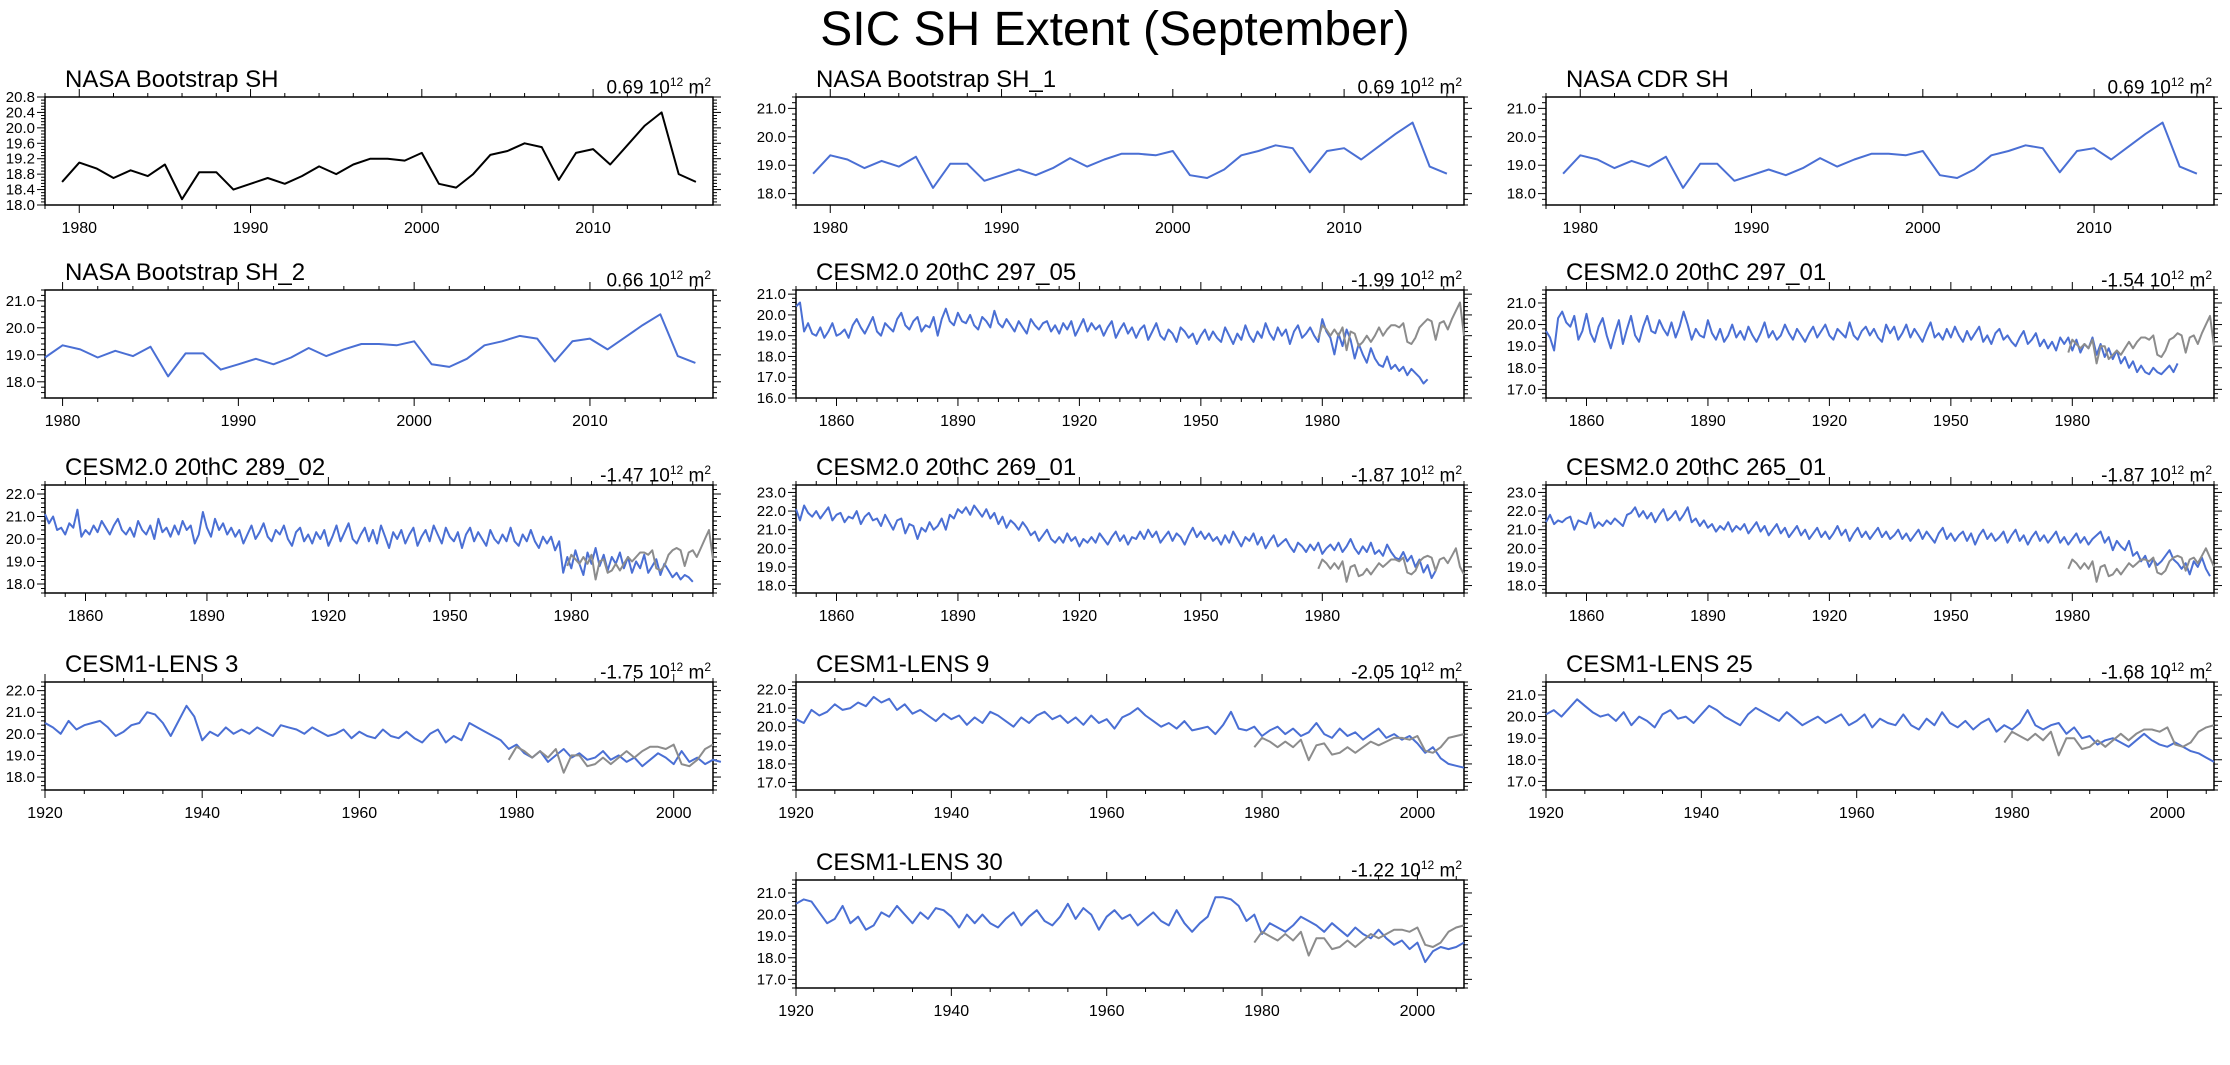 This screenshot has width=2230, height=1065. I want to click on trend-label: -1.75 1012 m2, so click(655, 670).